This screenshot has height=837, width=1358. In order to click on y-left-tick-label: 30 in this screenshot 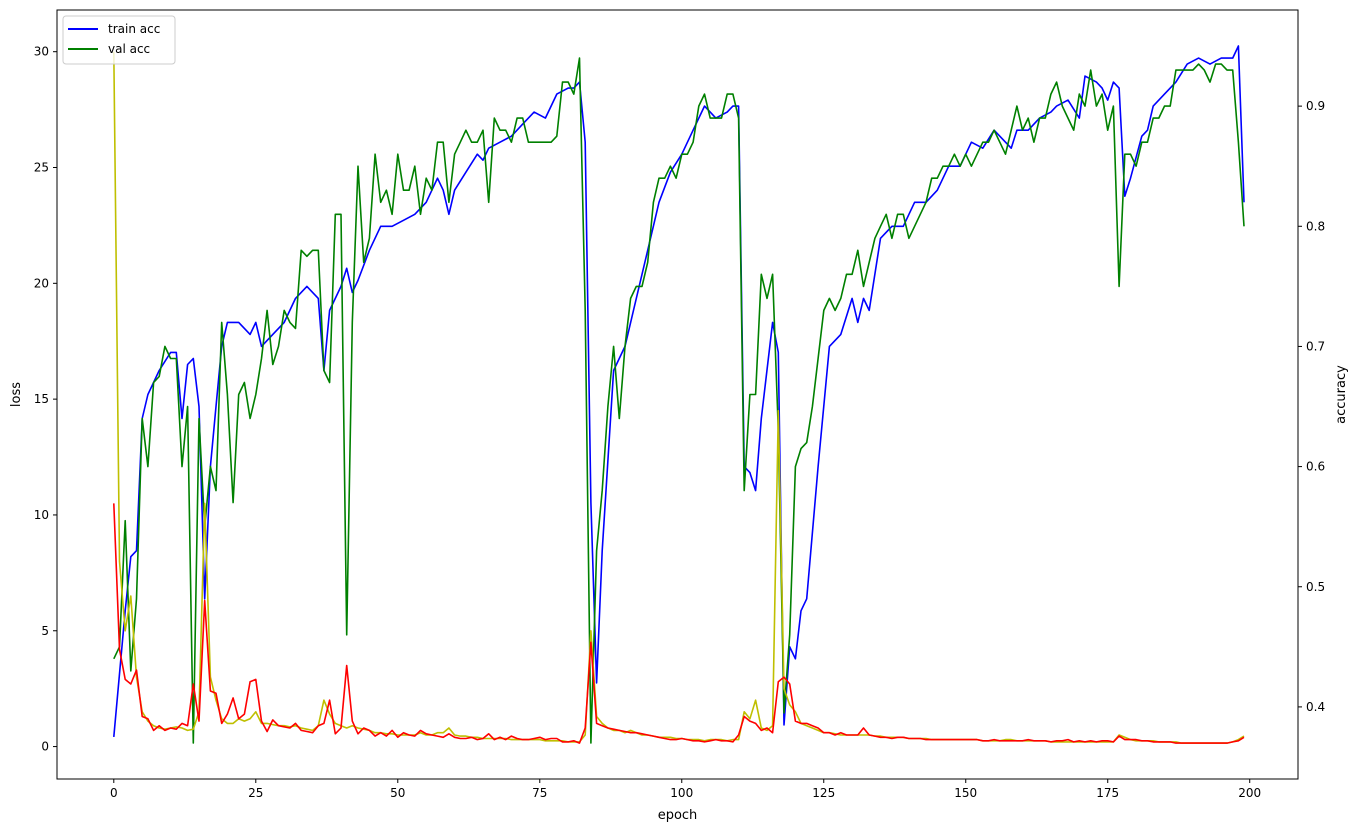, I will do `click(41, 52)`.